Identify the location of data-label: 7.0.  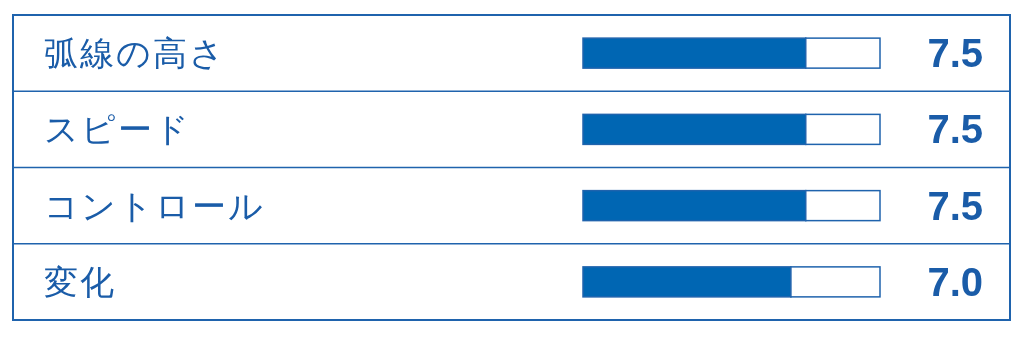
(955, 281).